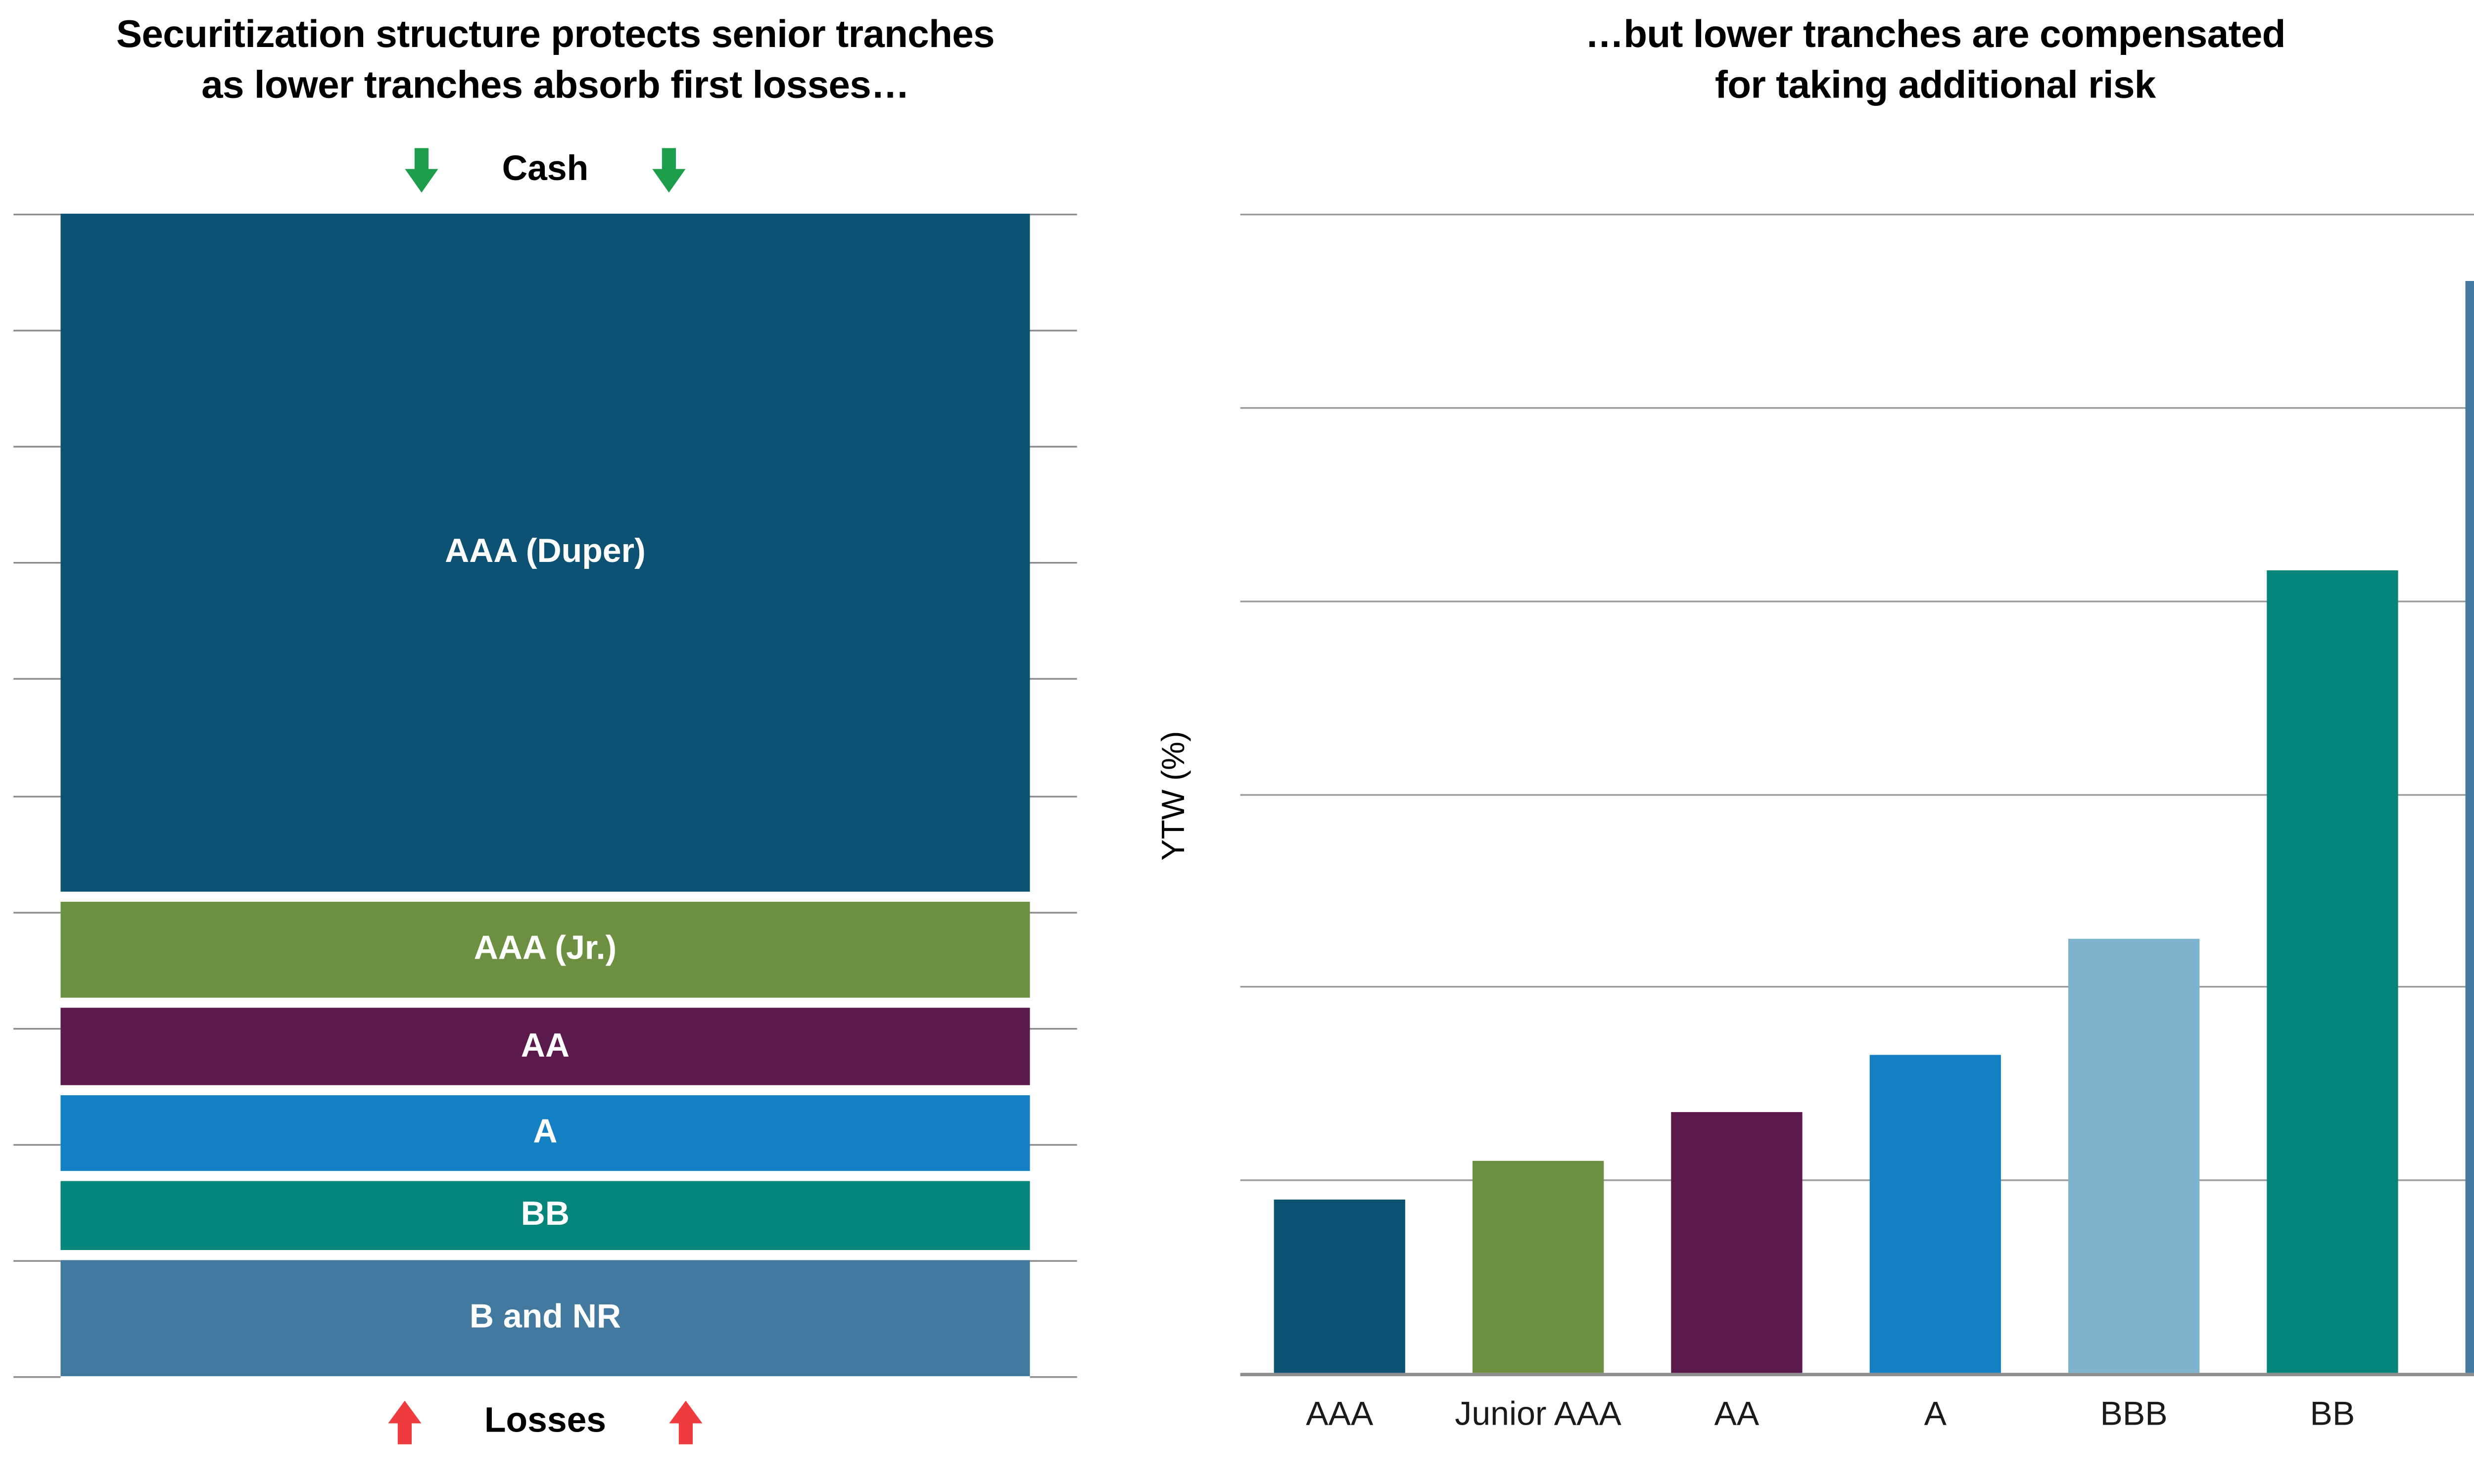 This screenshot has height=1484, width=2474. What do you see at coordinates (1936, 33) in the screenshot?
I see `right-chart-title-line1: …but lower tranches are compensated` at bounding box center [1936, 33].